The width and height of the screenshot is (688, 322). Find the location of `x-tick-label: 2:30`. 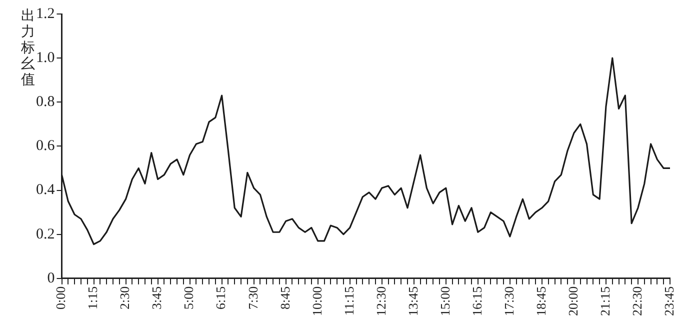

x-tick-label: 2:30 is located at coordinates (124, 298).